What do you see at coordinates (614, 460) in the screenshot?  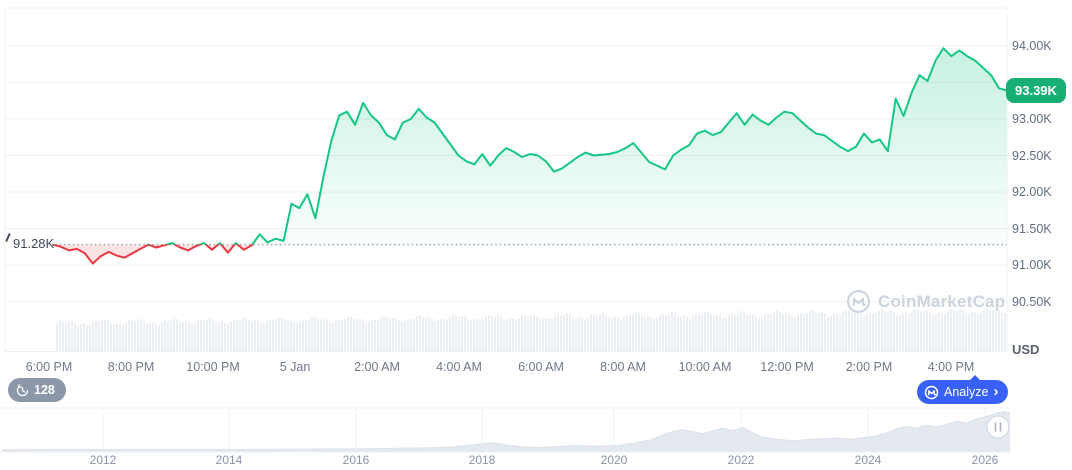 I see `timeline-year-label: 2020` at bounding box center [614, 460].